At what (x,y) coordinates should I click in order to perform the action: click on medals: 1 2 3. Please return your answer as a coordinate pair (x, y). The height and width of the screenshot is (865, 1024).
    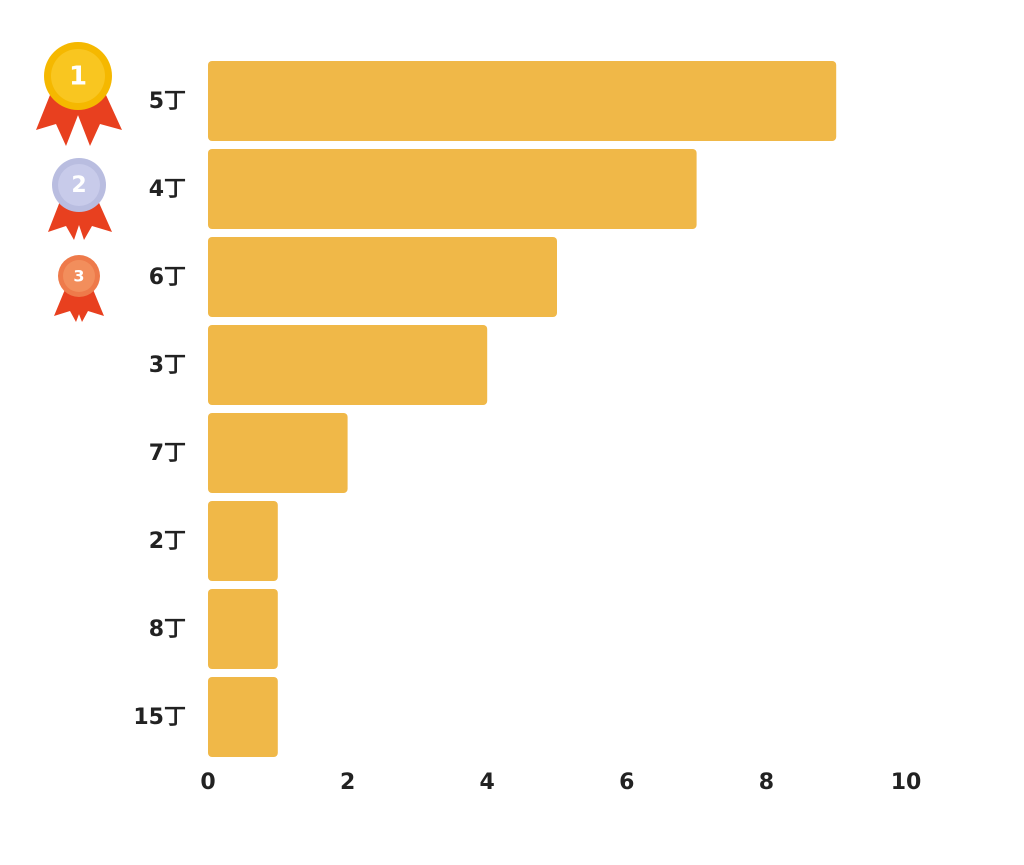
    Looking at the image, I should click on (79, 182).